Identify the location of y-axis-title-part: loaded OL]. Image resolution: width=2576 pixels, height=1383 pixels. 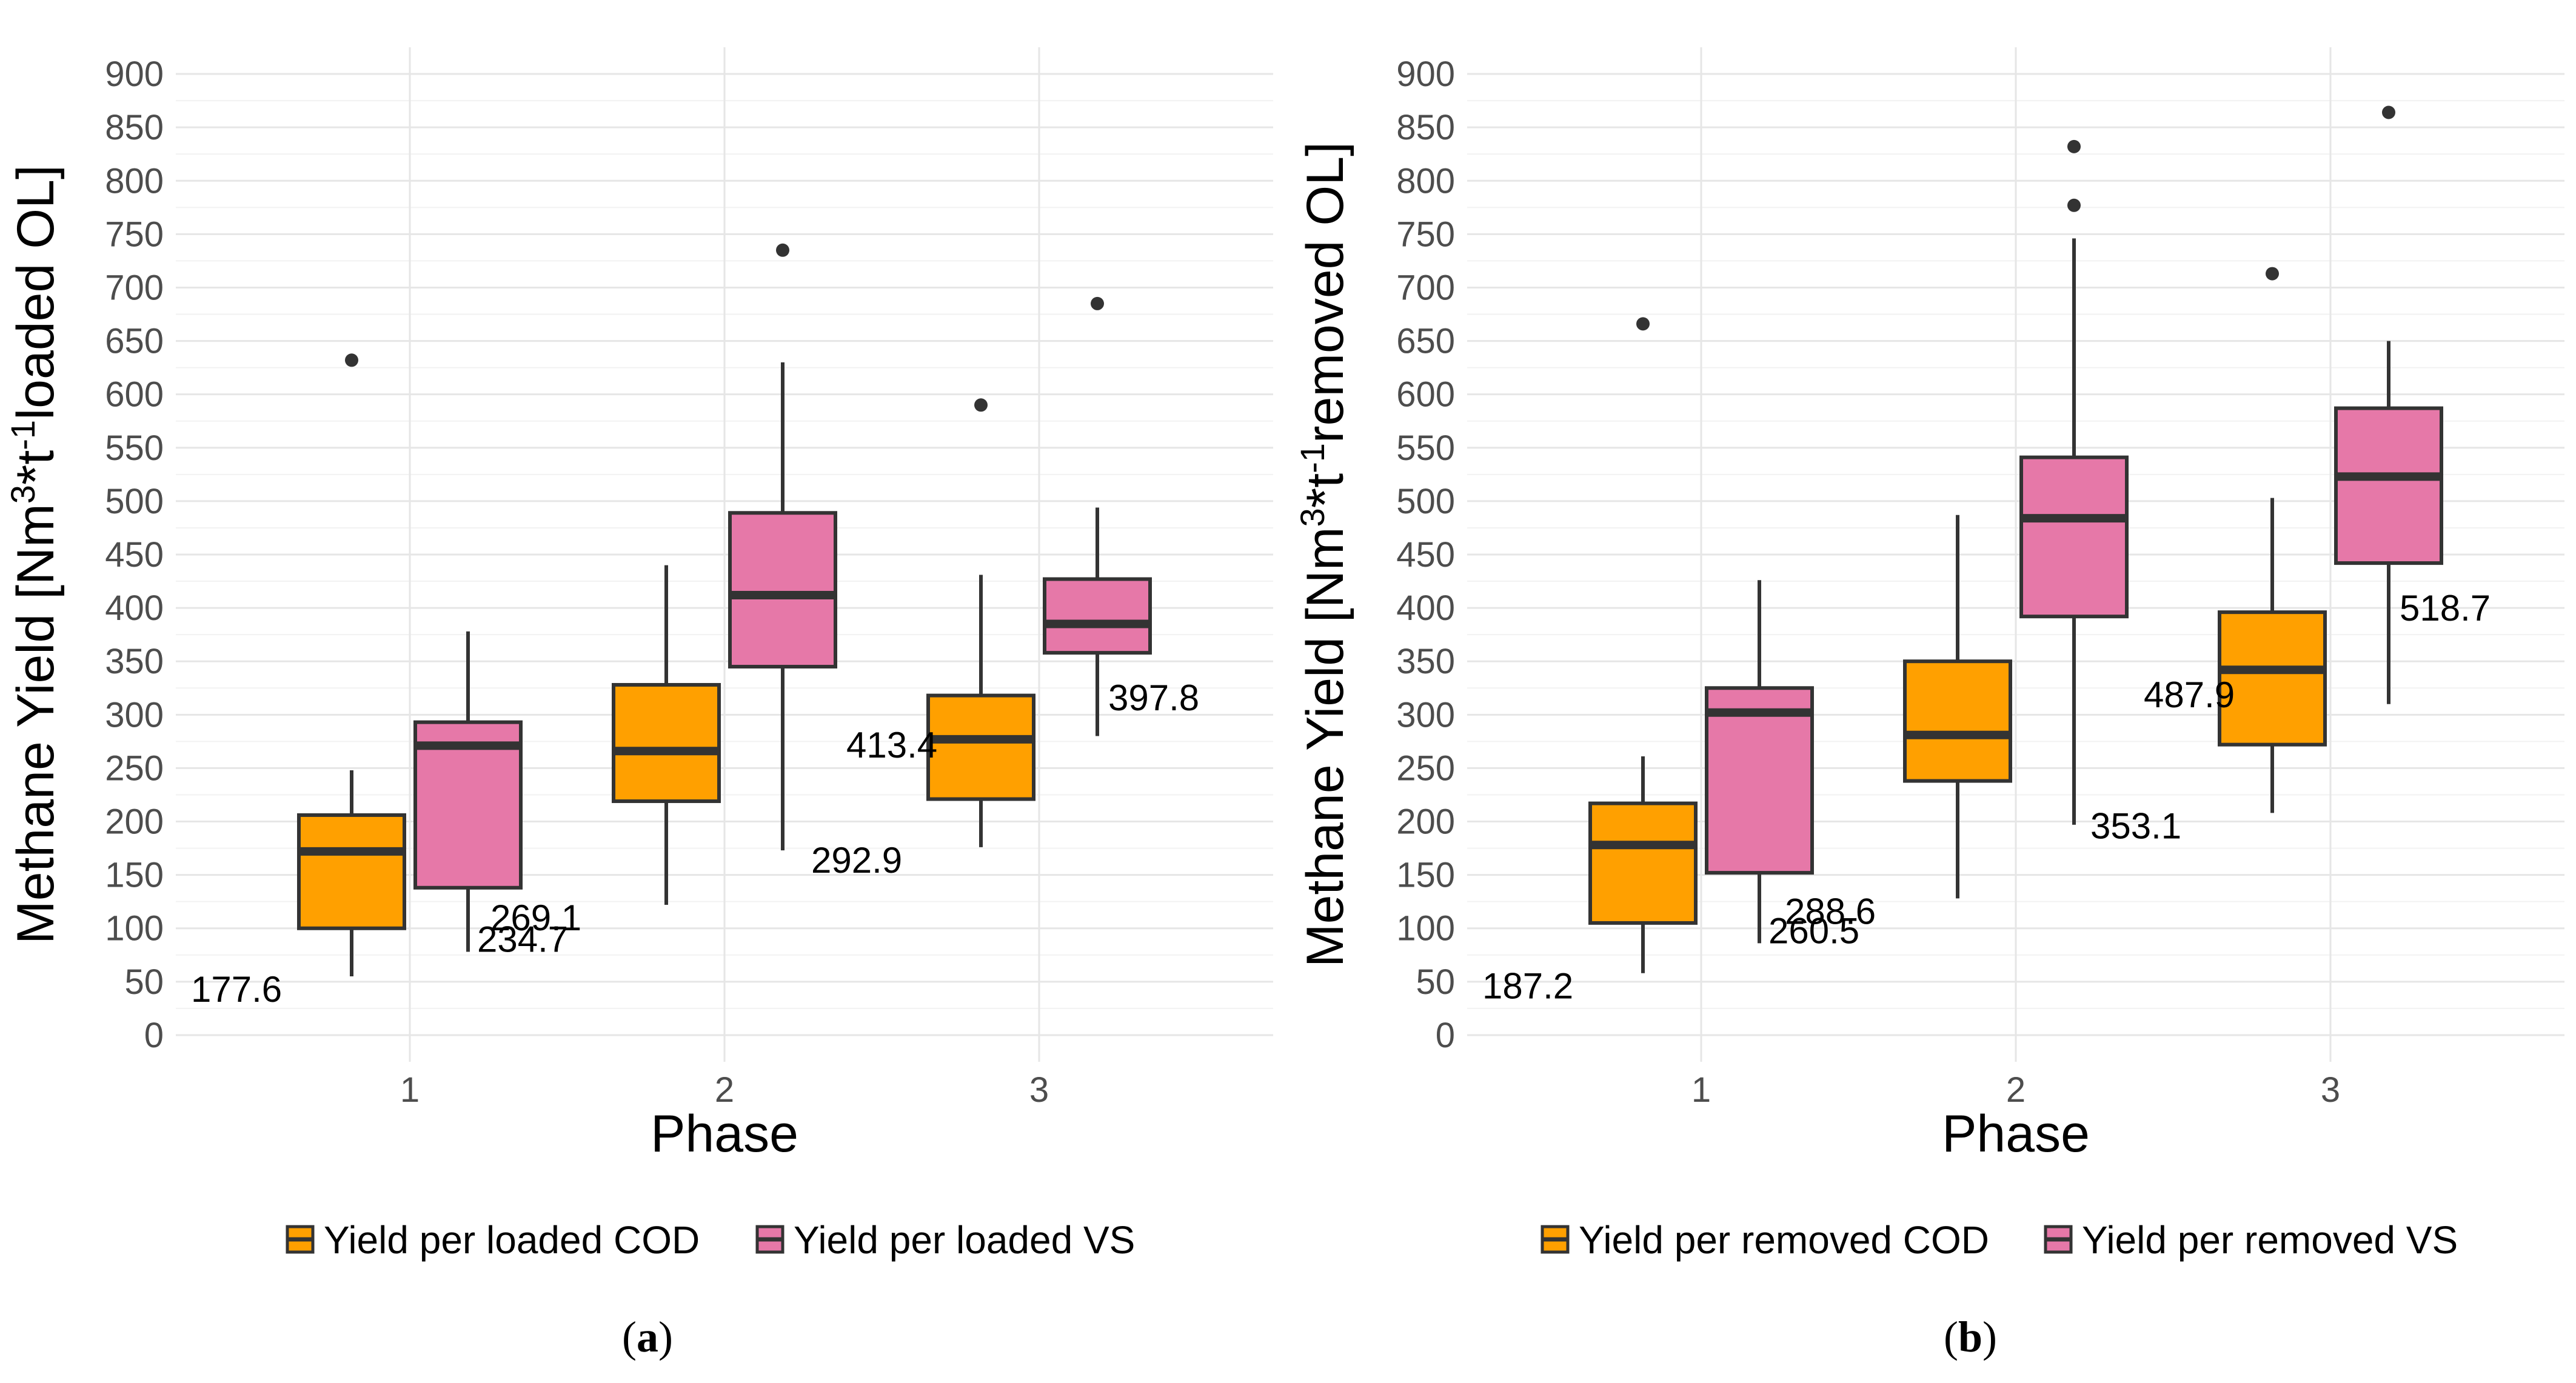
(36, 293).